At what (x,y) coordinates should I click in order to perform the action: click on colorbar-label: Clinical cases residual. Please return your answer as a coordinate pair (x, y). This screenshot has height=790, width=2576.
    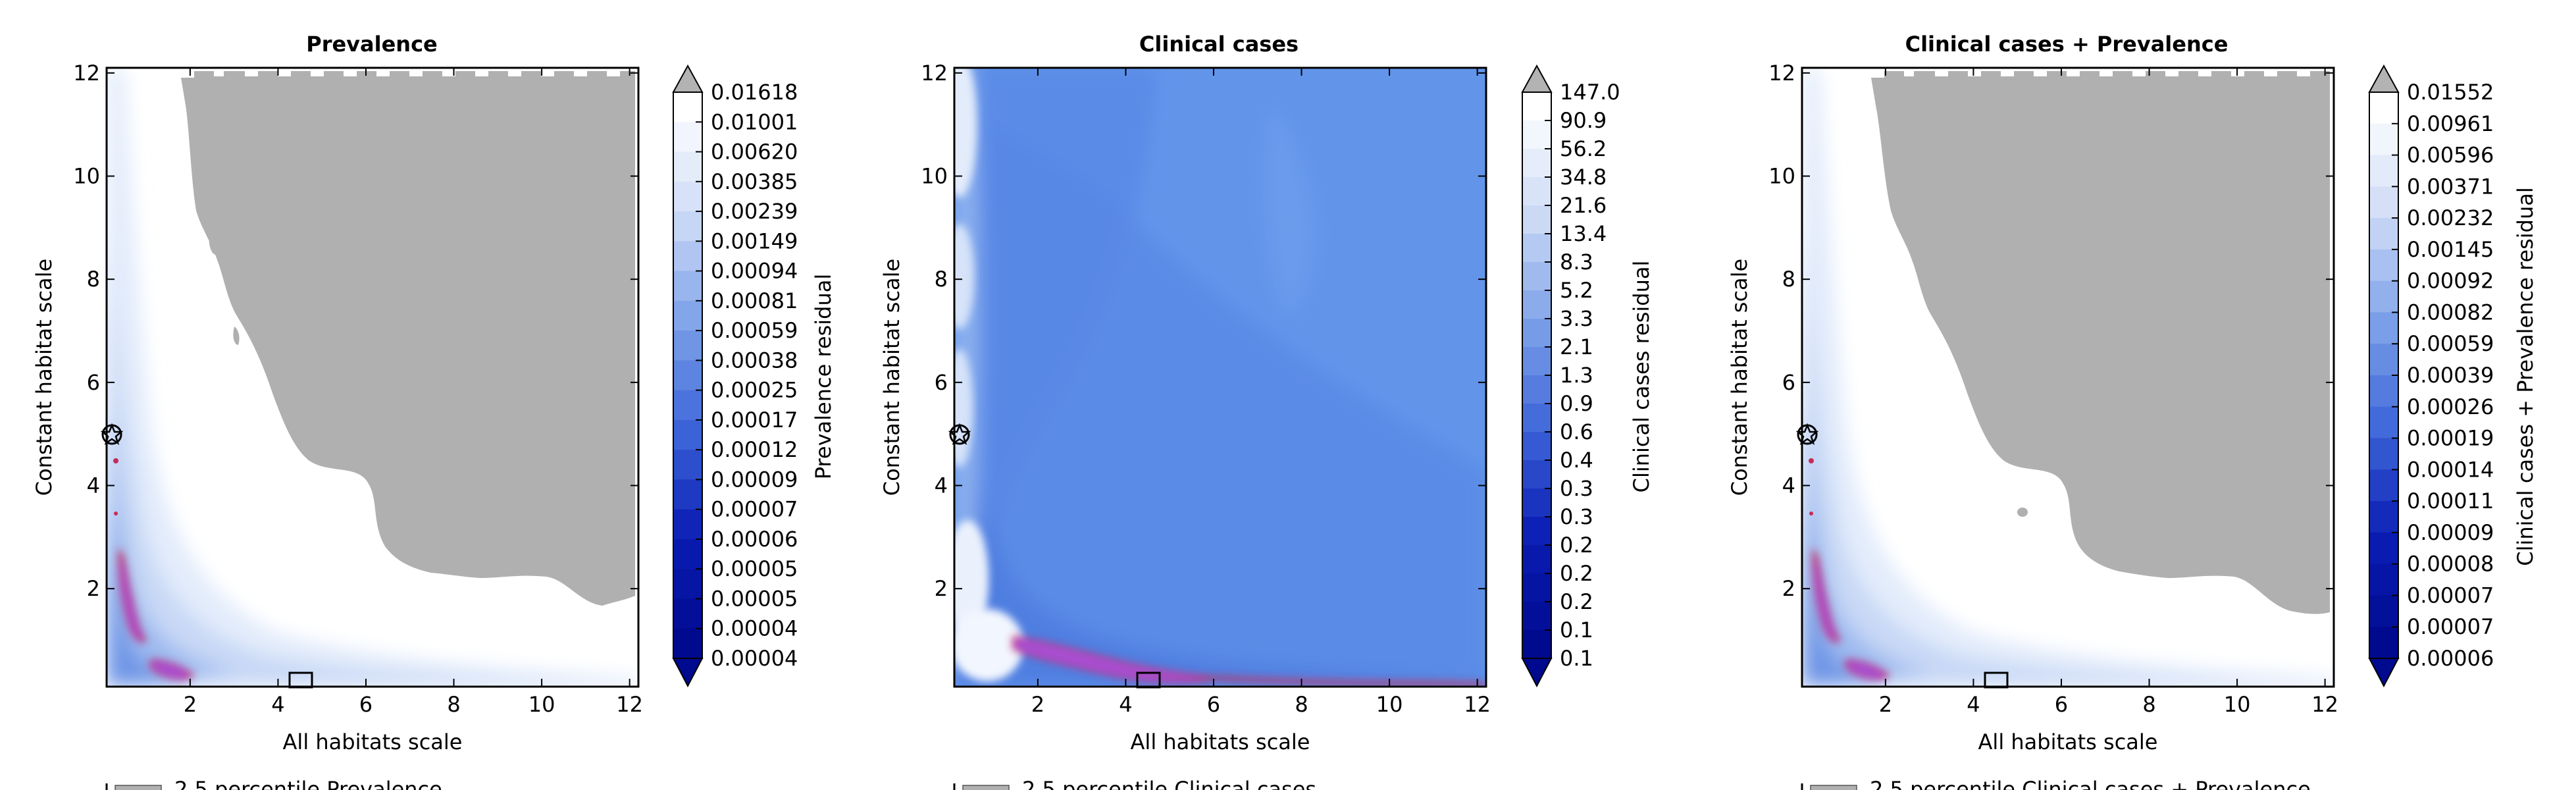
    Looking at the image, I should click on (1641, 377).